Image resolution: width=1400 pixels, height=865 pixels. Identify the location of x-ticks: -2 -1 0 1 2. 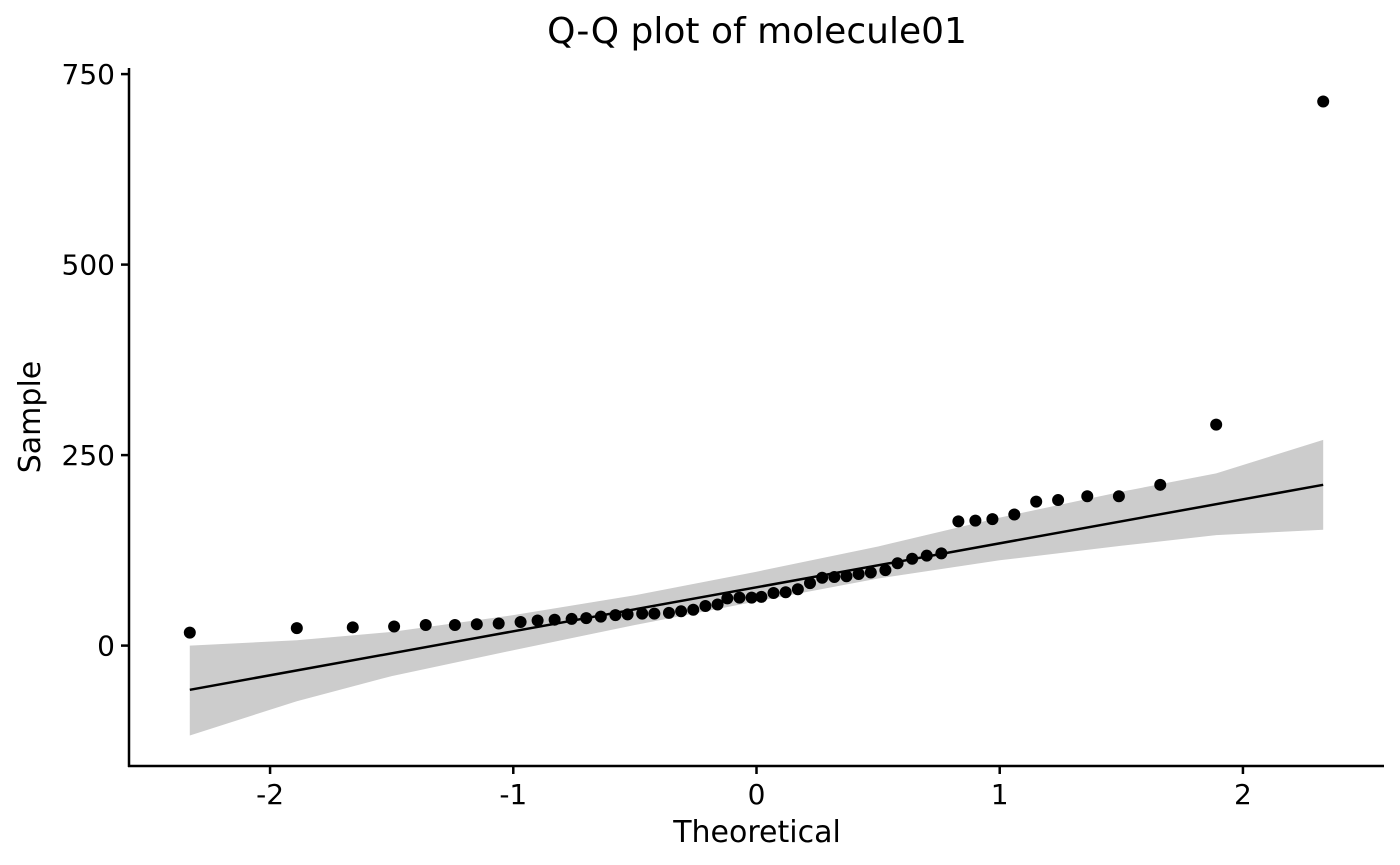
(754, 788).